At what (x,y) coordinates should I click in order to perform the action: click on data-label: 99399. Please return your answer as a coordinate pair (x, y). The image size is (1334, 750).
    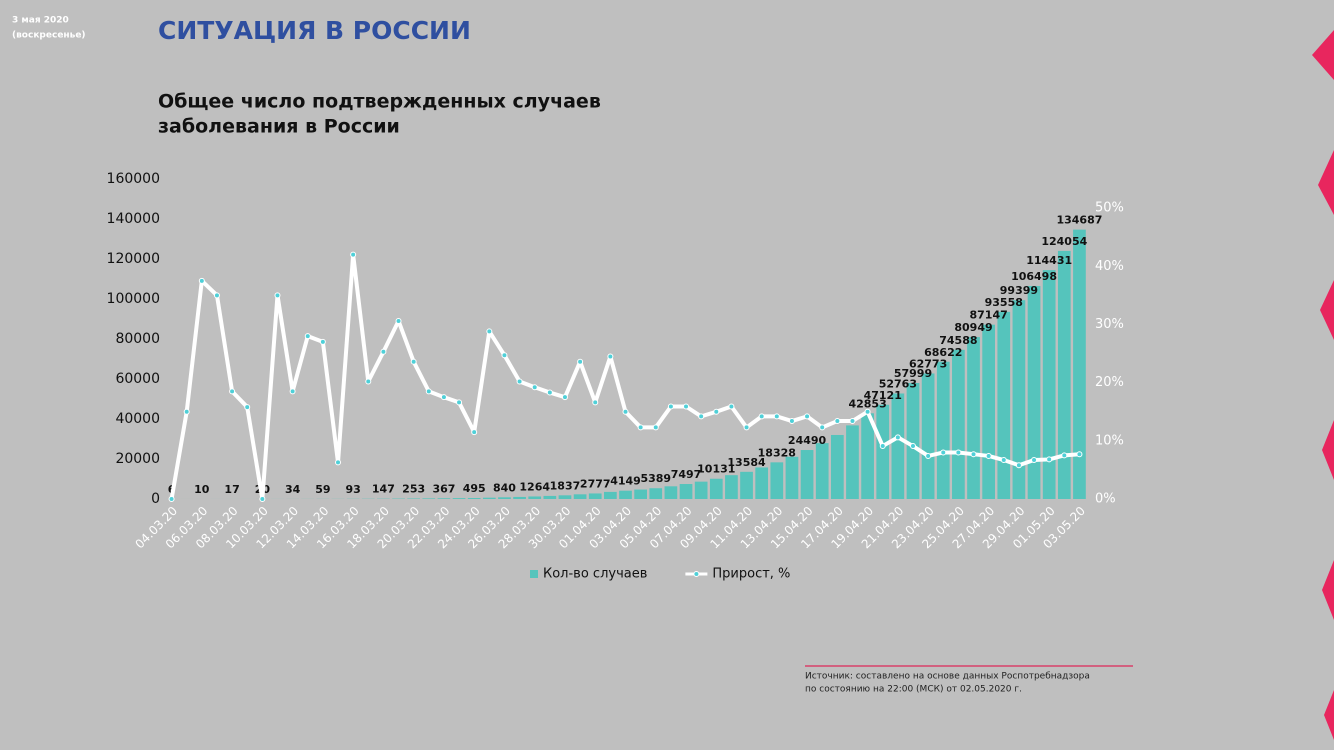
    Looking at the image, I should click on (1019, 290).